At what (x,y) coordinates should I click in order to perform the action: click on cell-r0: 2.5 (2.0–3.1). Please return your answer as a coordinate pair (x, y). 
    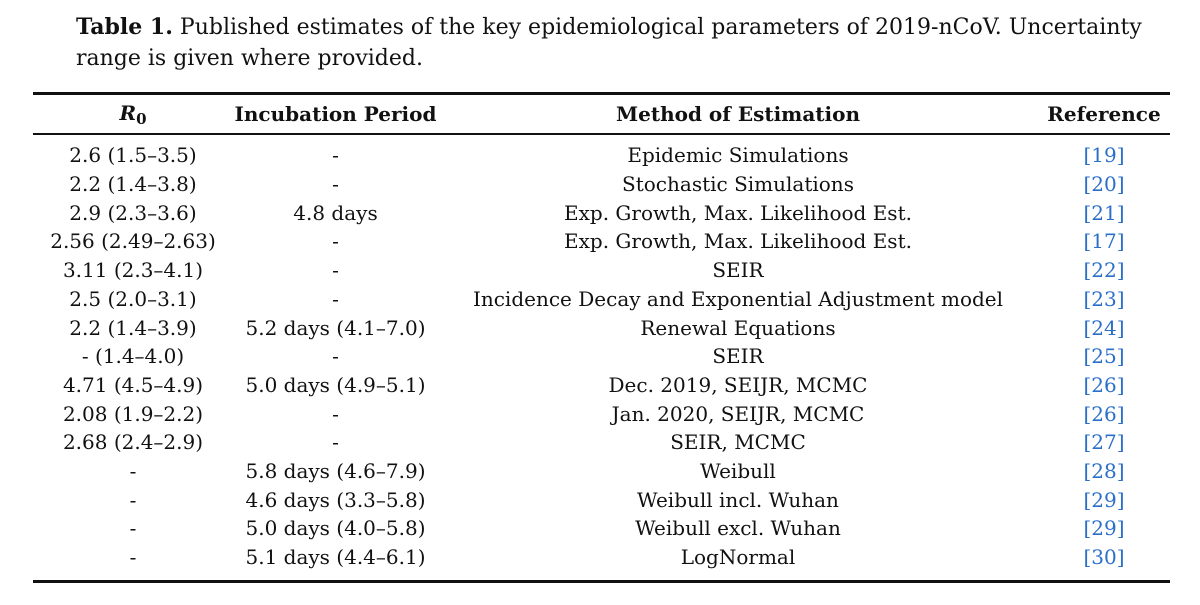
    Looking at the image, I should click on (133, 298).